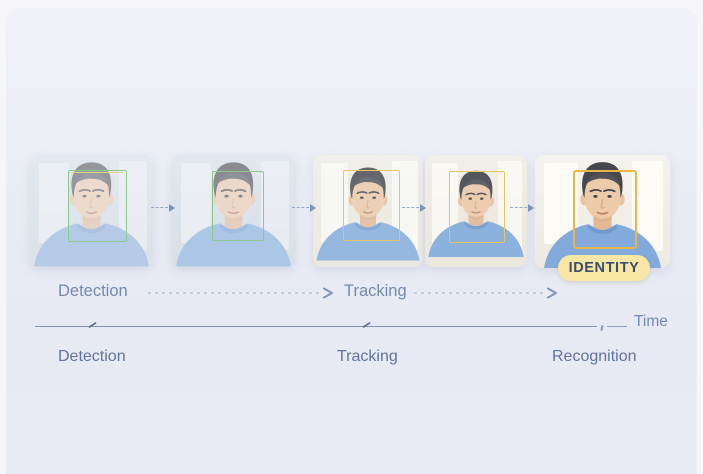 The height and width of the screenshot is (474, 703). I want to click on phase-label-detection: Detection, so click(92, 356).